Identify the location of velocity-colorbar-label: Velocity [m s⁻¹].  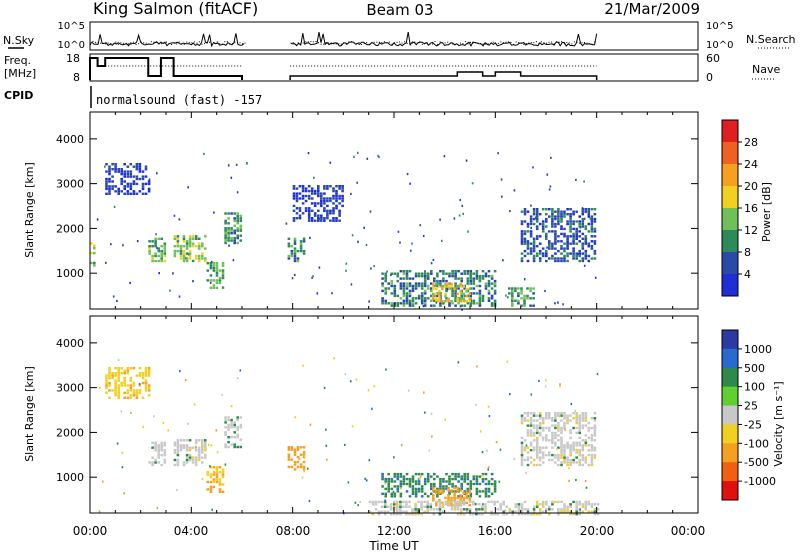
(778, 423).